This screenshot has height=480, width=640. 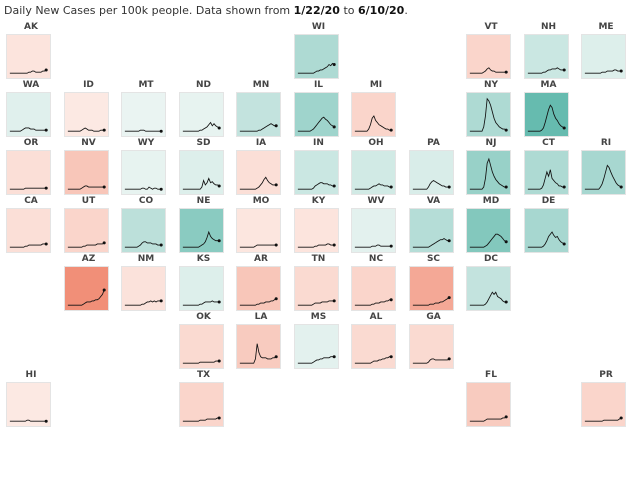 What do you see at coordinates (376, 85) in the screenshot?
I see `state-label: MI` at bounding box center [376, 85].